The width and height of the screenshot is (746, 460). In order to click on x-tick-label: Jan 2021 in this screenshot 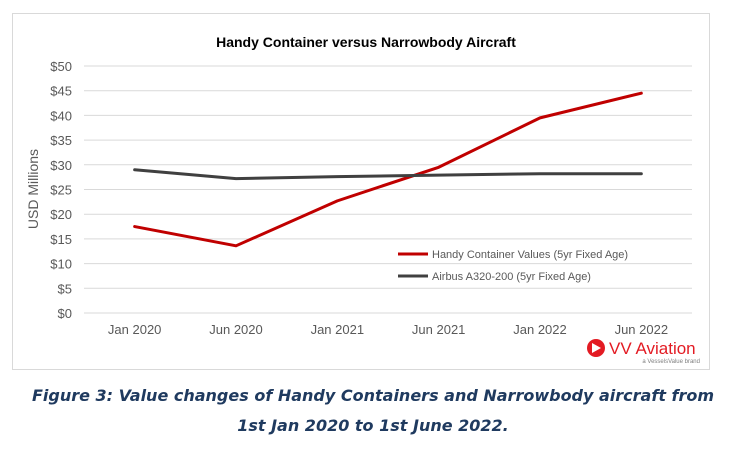, I will do `click(338, 329)`.